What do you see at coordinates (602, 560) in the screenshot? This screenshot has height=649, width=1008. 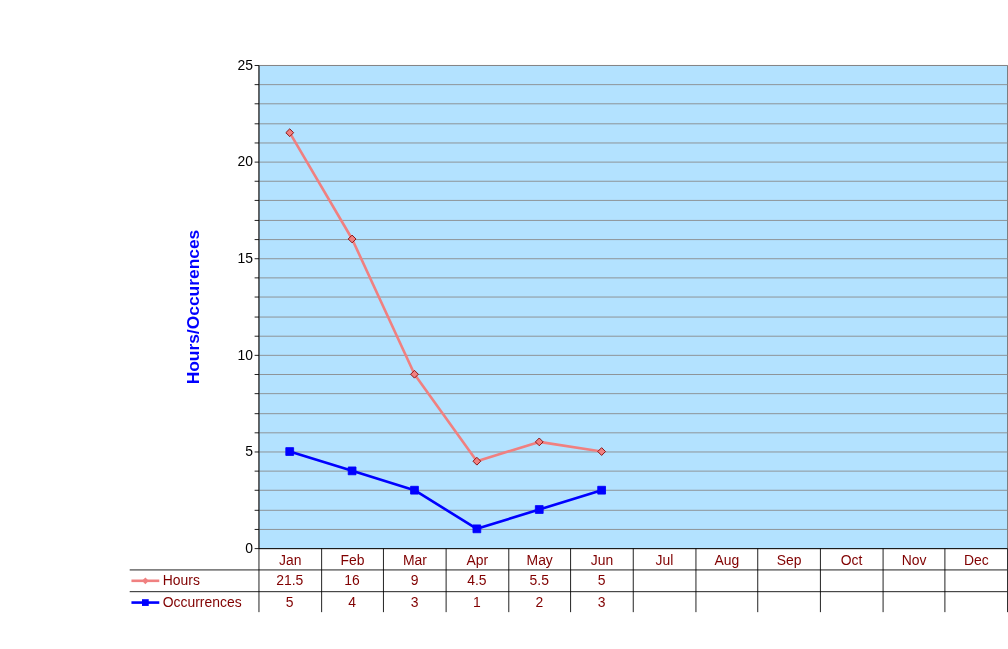 I see `x-tick-label: Jun` at bounding box center [602, 560].